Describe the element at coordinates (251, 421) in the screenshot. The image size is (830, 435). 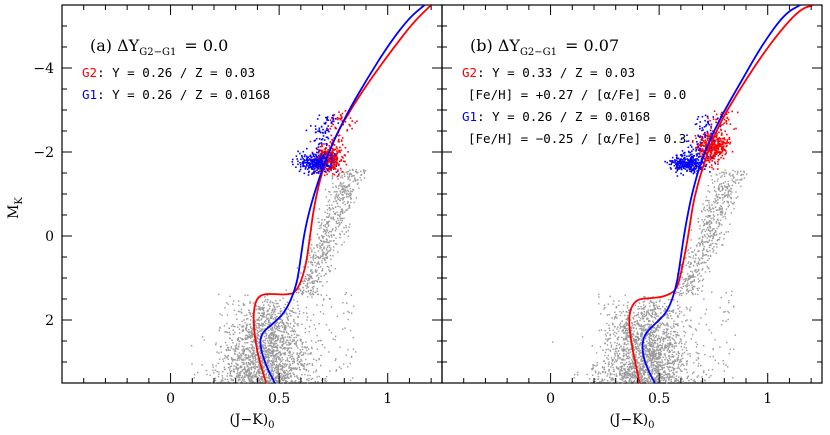
I see `panel-a-xlabel: (J−K)0` at that location.